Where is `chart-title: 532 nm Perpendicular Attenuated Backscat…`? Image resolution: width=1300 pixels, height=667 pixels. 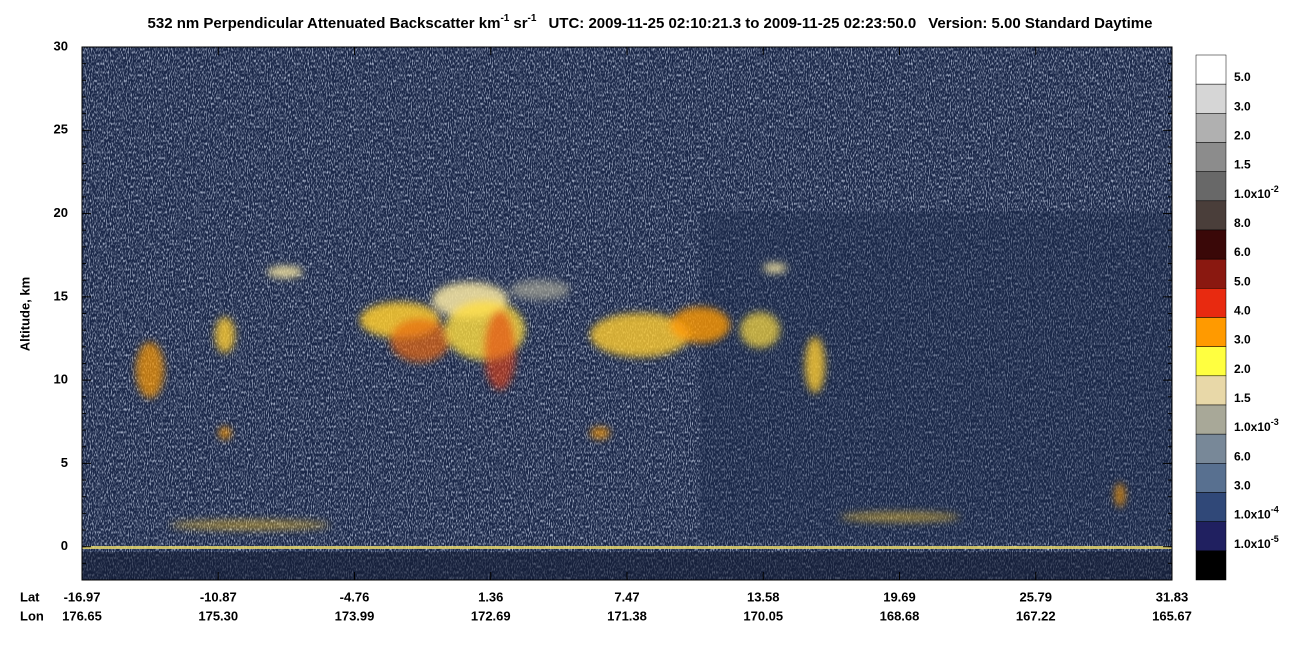
chart-title: 532 nm Perpendicular Attenuated Backscat… is located at coordinates (650, 22).